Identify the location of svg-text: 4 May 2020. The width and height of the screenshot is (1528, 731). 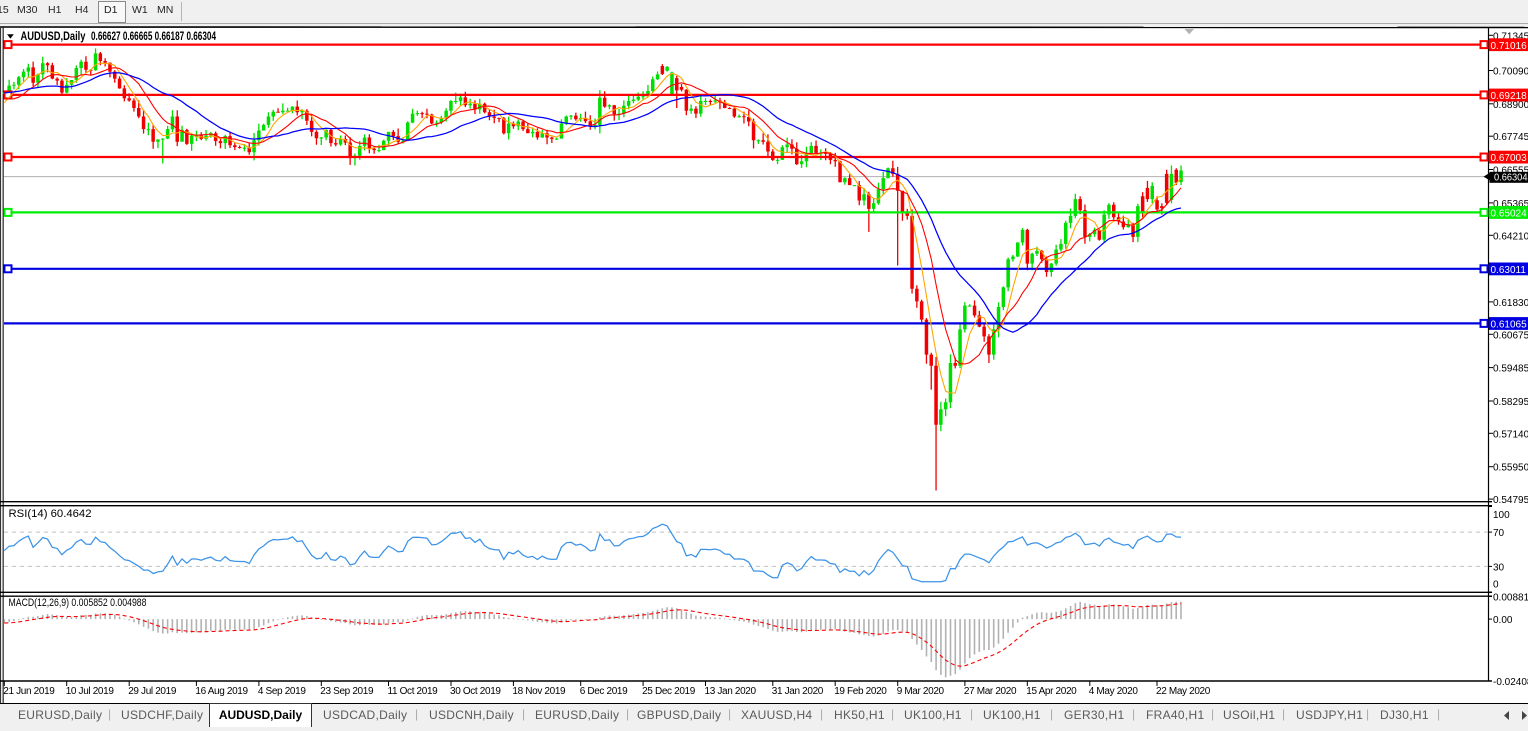
(1114, 691).